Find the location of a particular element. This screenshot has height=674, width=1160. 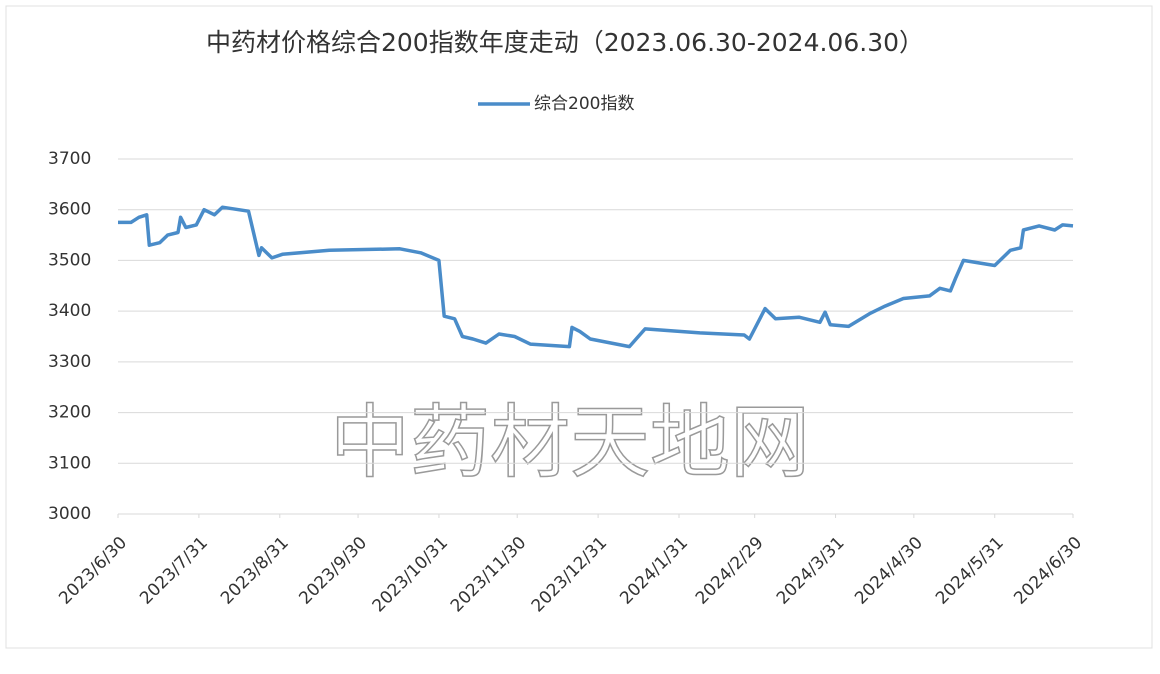

x-tick-label: 2023/11/30 is located at coordinates (488, 574).